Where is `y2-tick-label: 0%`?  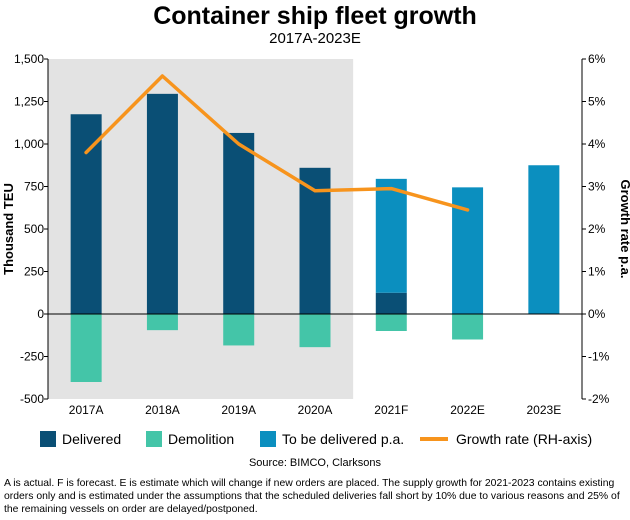
y2-tick-label: 0% is located at coordinates (597, 314).